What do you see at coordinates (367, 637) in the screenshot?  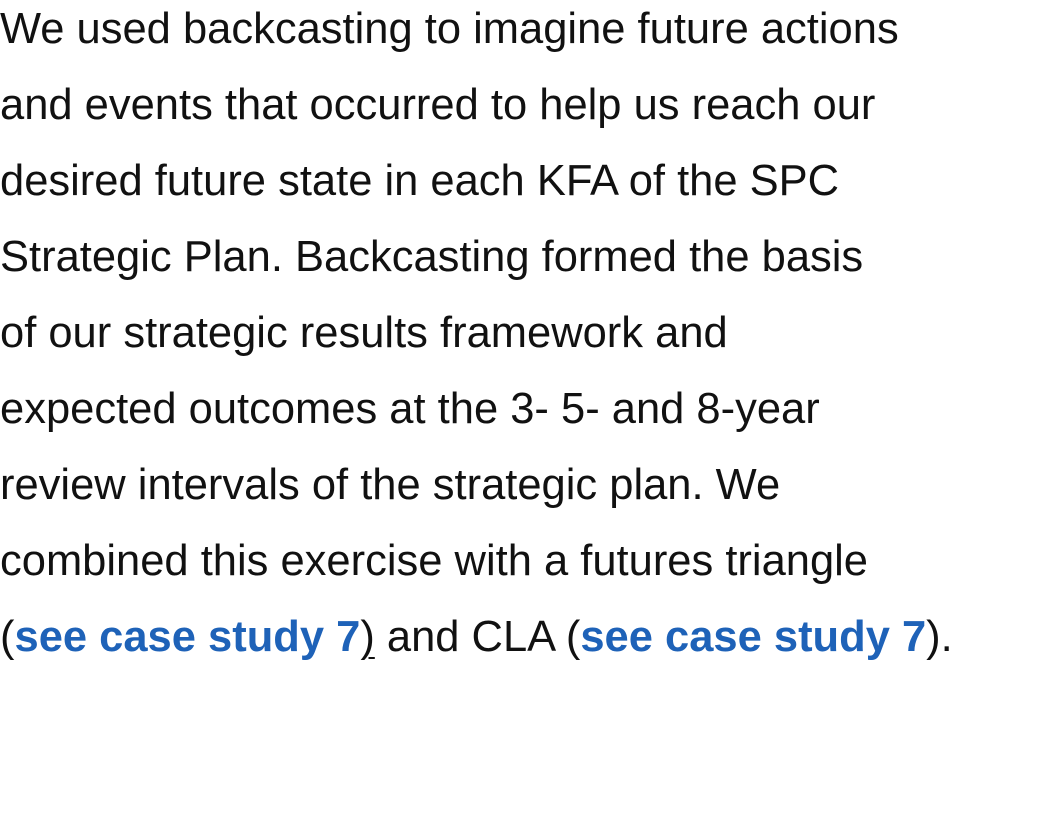 I see `close-paren: )` at bounding box center [367, 637].